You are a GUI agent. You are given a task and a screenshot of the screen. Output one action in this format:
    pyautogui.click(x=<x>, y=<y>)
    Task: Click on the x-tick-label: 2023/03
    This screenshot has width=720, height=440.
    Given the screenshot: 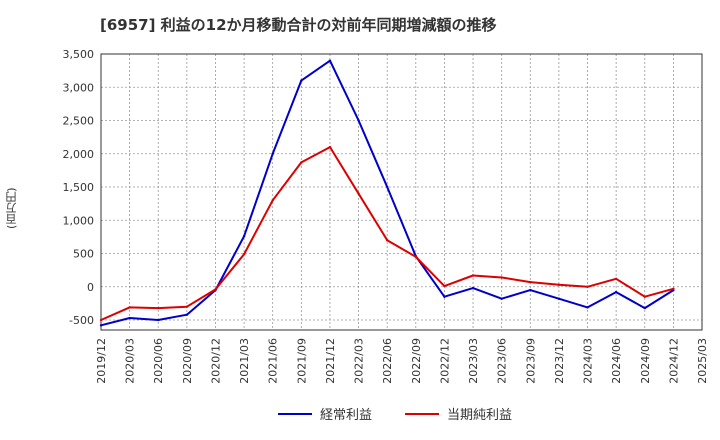 What is the action you would take?
    pyautogui.click(x=473, y=361)
    